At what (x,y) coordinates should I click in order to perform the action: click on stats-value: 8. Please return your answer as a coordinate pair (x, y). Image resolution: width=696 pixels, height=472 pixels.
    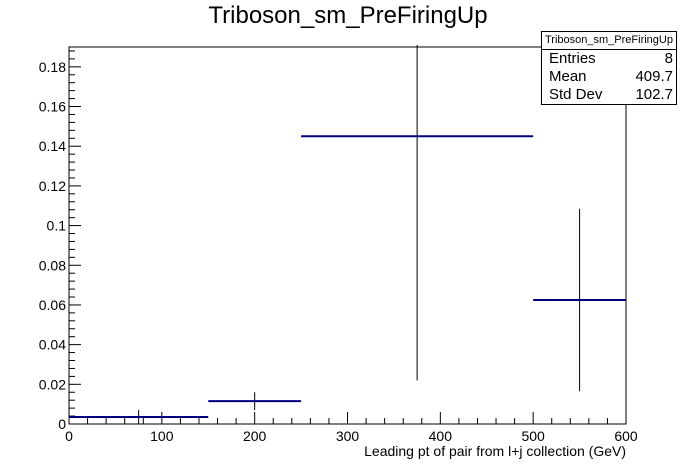
    Looking at the image, I should click on (668, 58).